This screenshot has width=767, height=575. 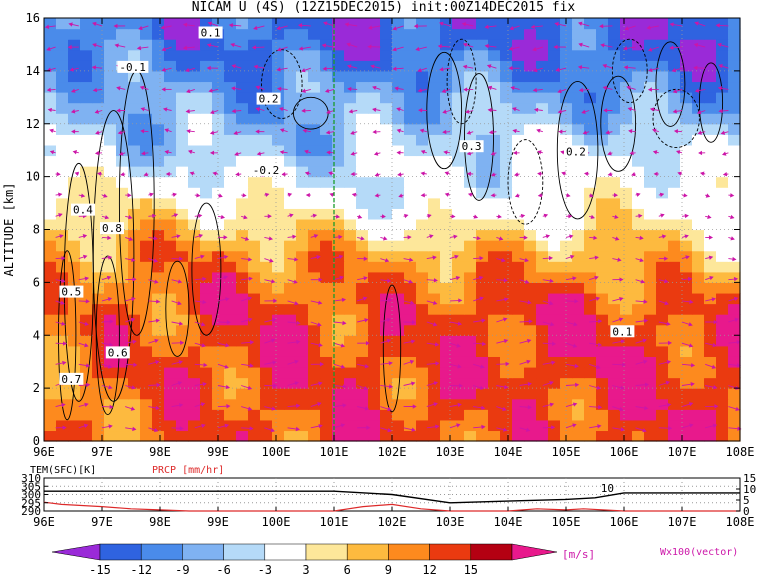 What do you see at coordinates (120, 552) in the screenshot?
I see `colorbar-swatch` at bounding box center [120, 552].